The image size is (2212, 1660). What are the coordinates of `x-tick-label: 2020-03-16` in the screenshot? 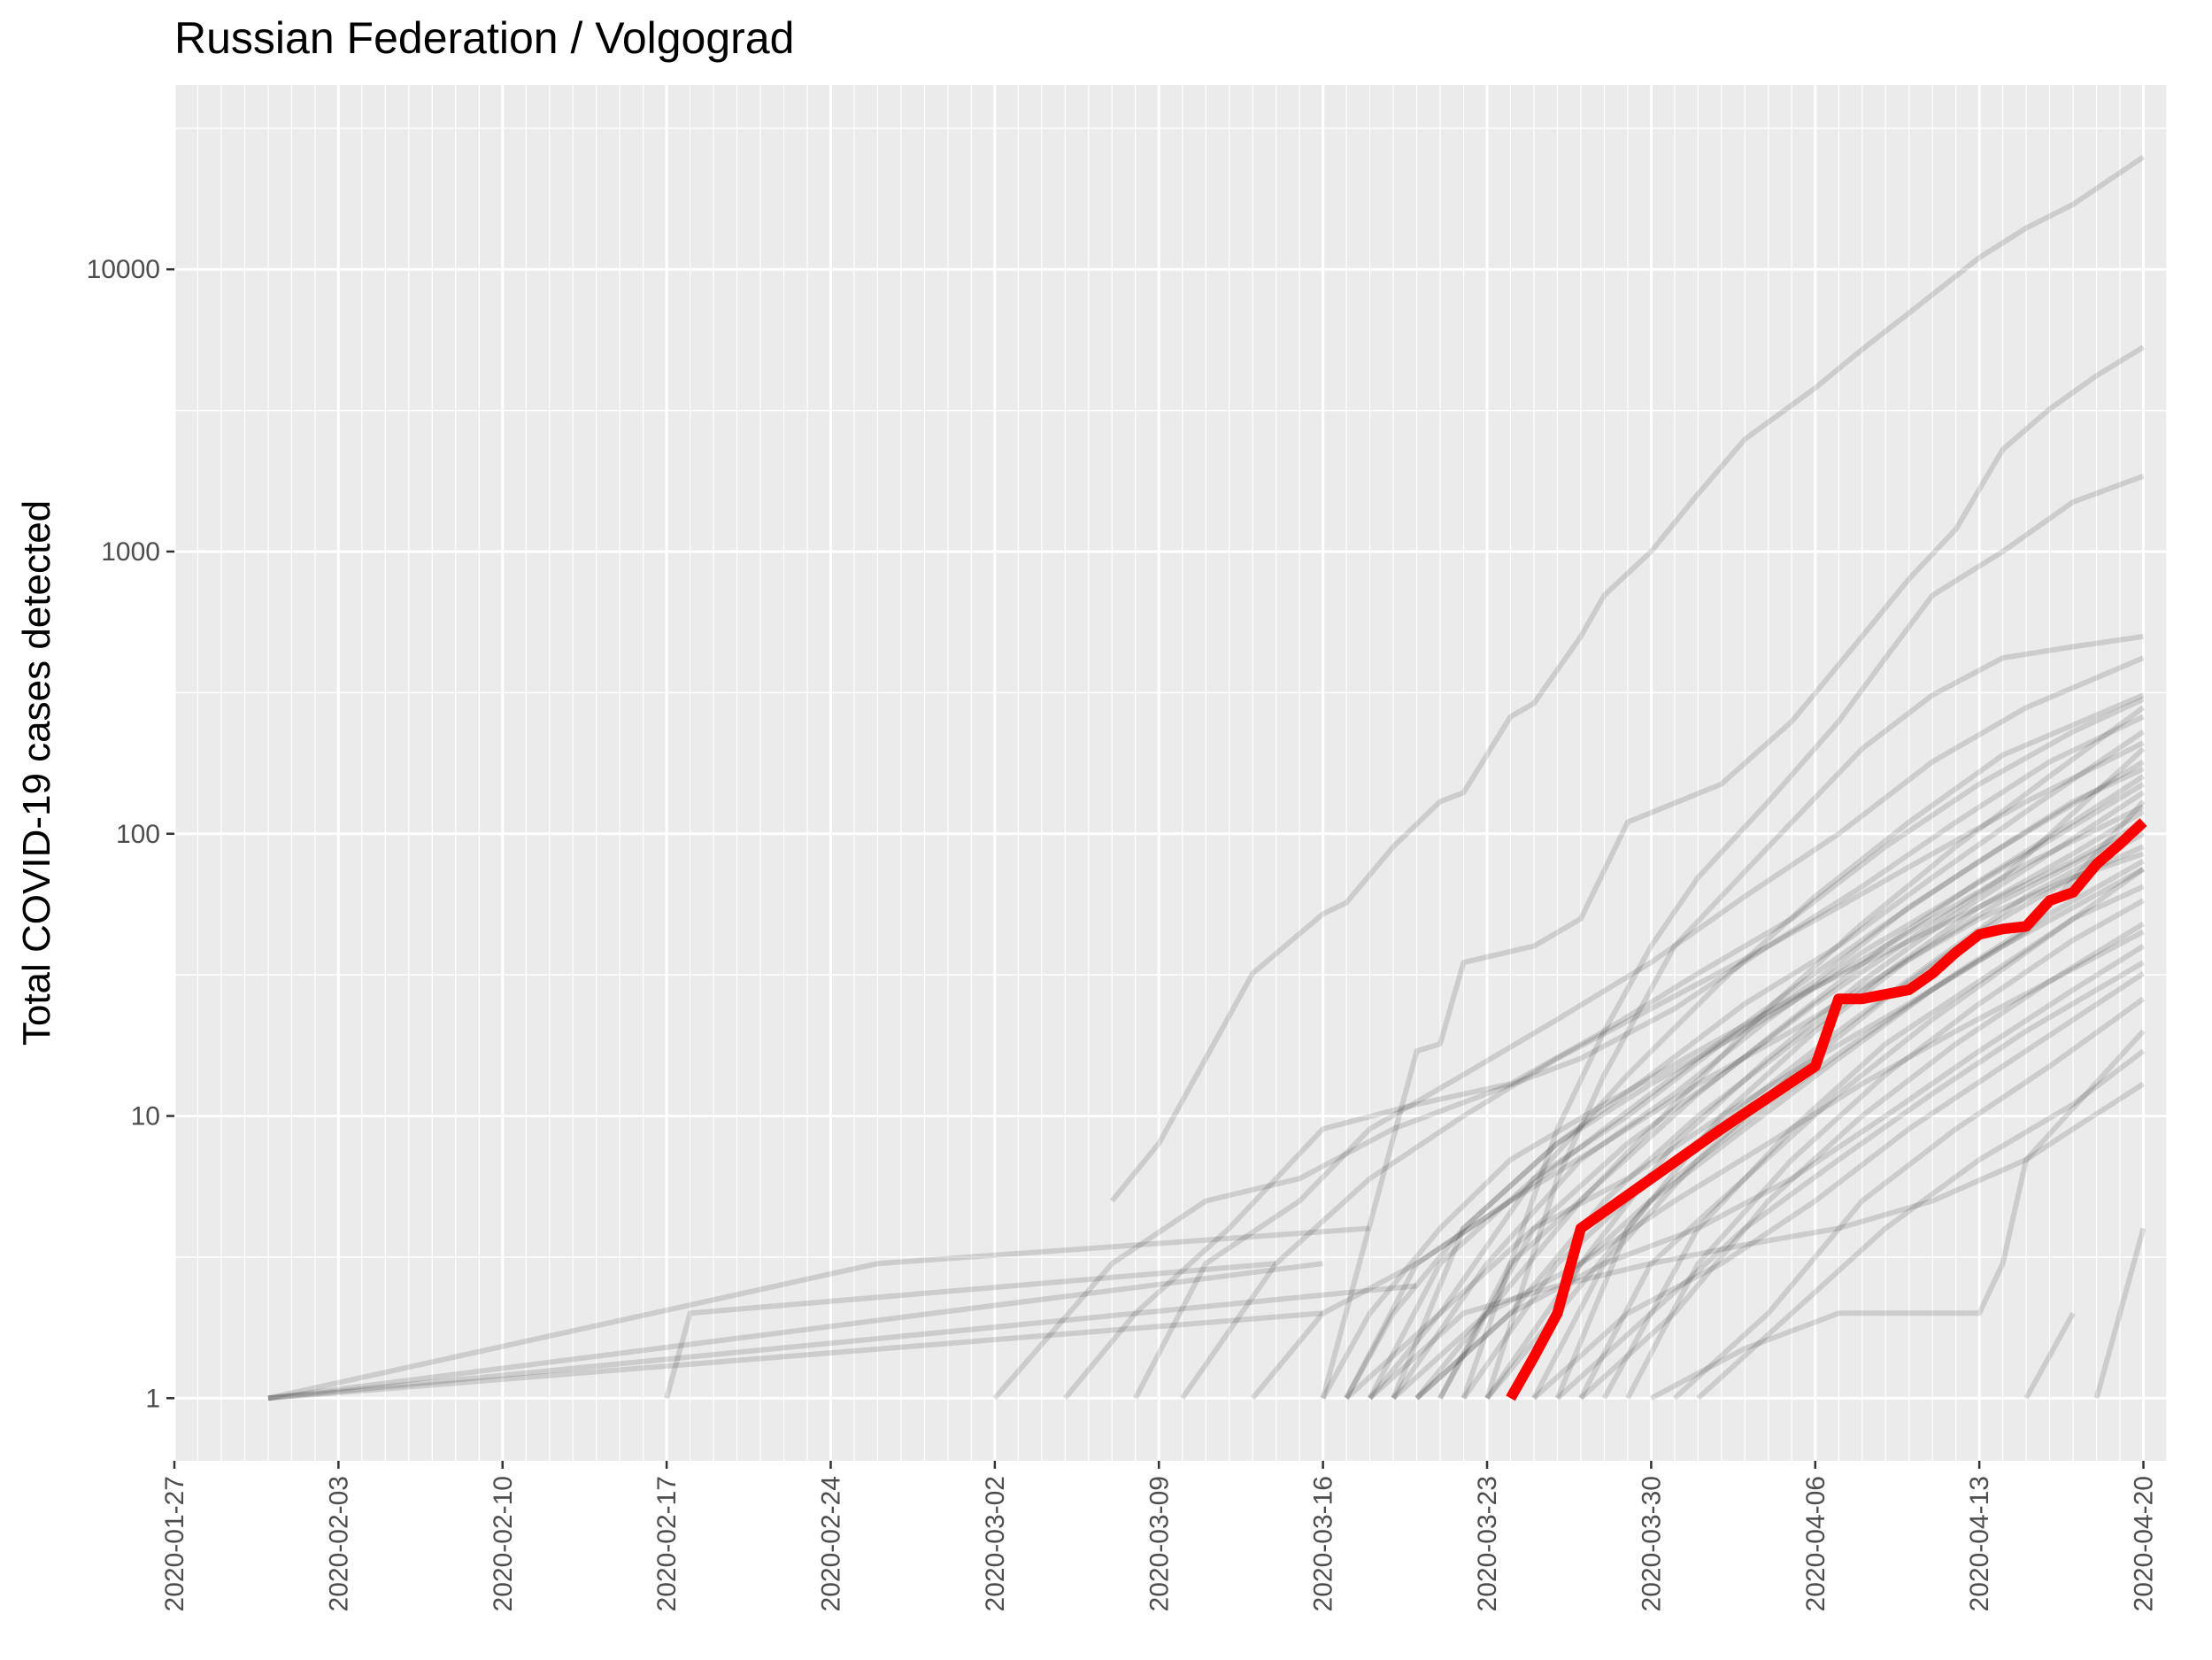 It's located at (1323, 1543).